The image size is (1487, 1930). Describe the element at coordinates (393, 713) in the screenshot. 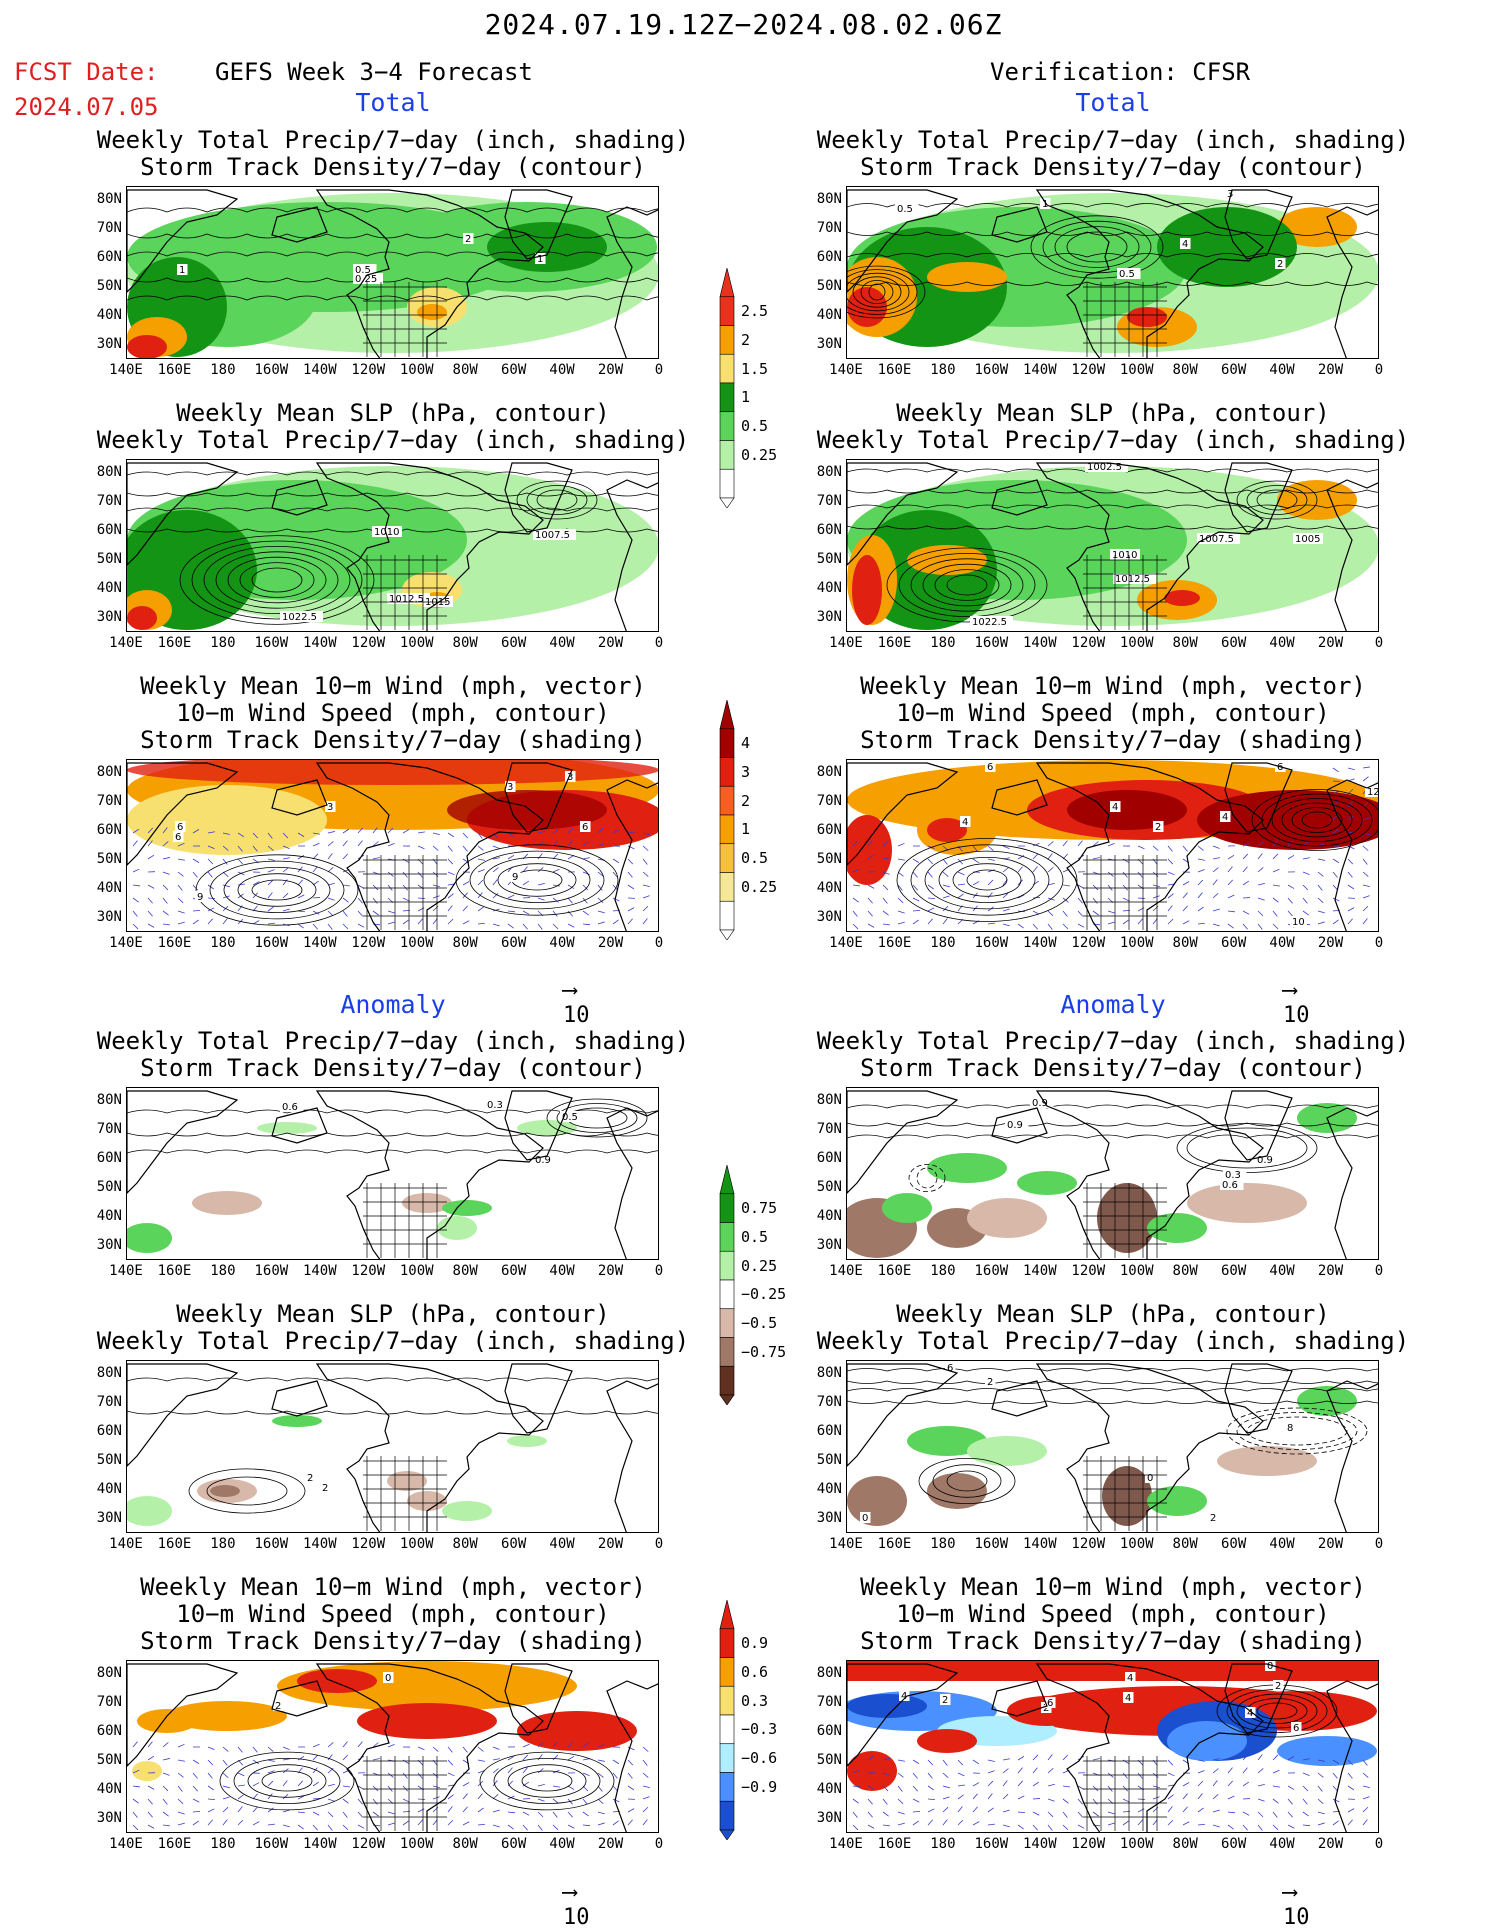

I see `title-line: 10−m Wind Speed (mph, contour)` at that location.